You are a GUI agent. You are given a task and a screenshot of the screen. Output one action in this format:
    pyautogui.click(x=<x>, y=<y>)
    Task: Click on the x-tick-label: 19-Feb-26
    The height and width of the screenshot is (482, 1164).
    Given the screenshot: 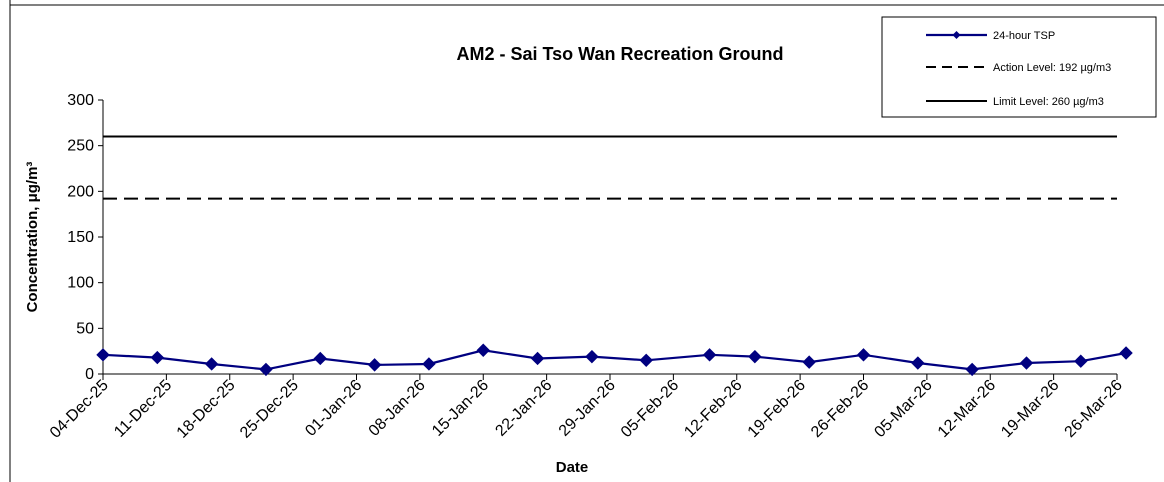 What is the action you would take?
    pyautogui.click(x=777, y=409)
    